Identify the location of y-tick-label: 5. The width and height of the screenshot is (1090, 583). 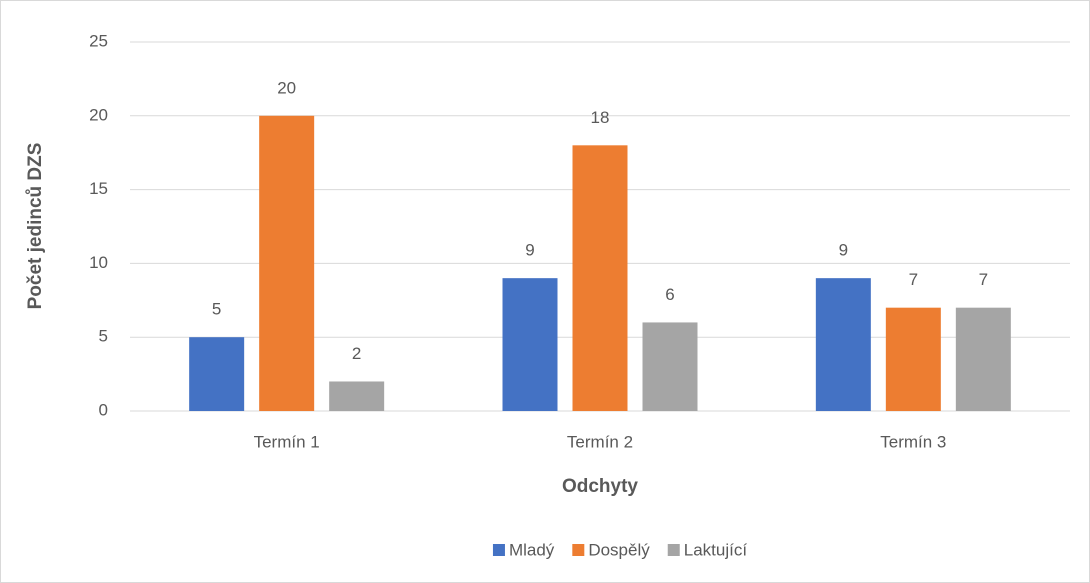
(103, 336).